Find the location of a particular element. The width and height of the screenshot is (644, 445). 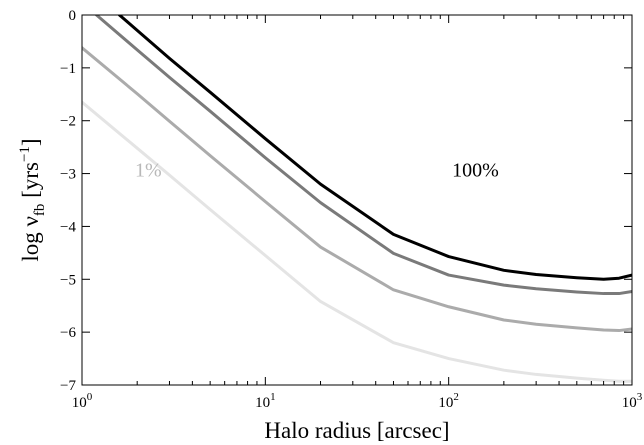

y-tick-label: −6 is located at coordinates (68, 333).